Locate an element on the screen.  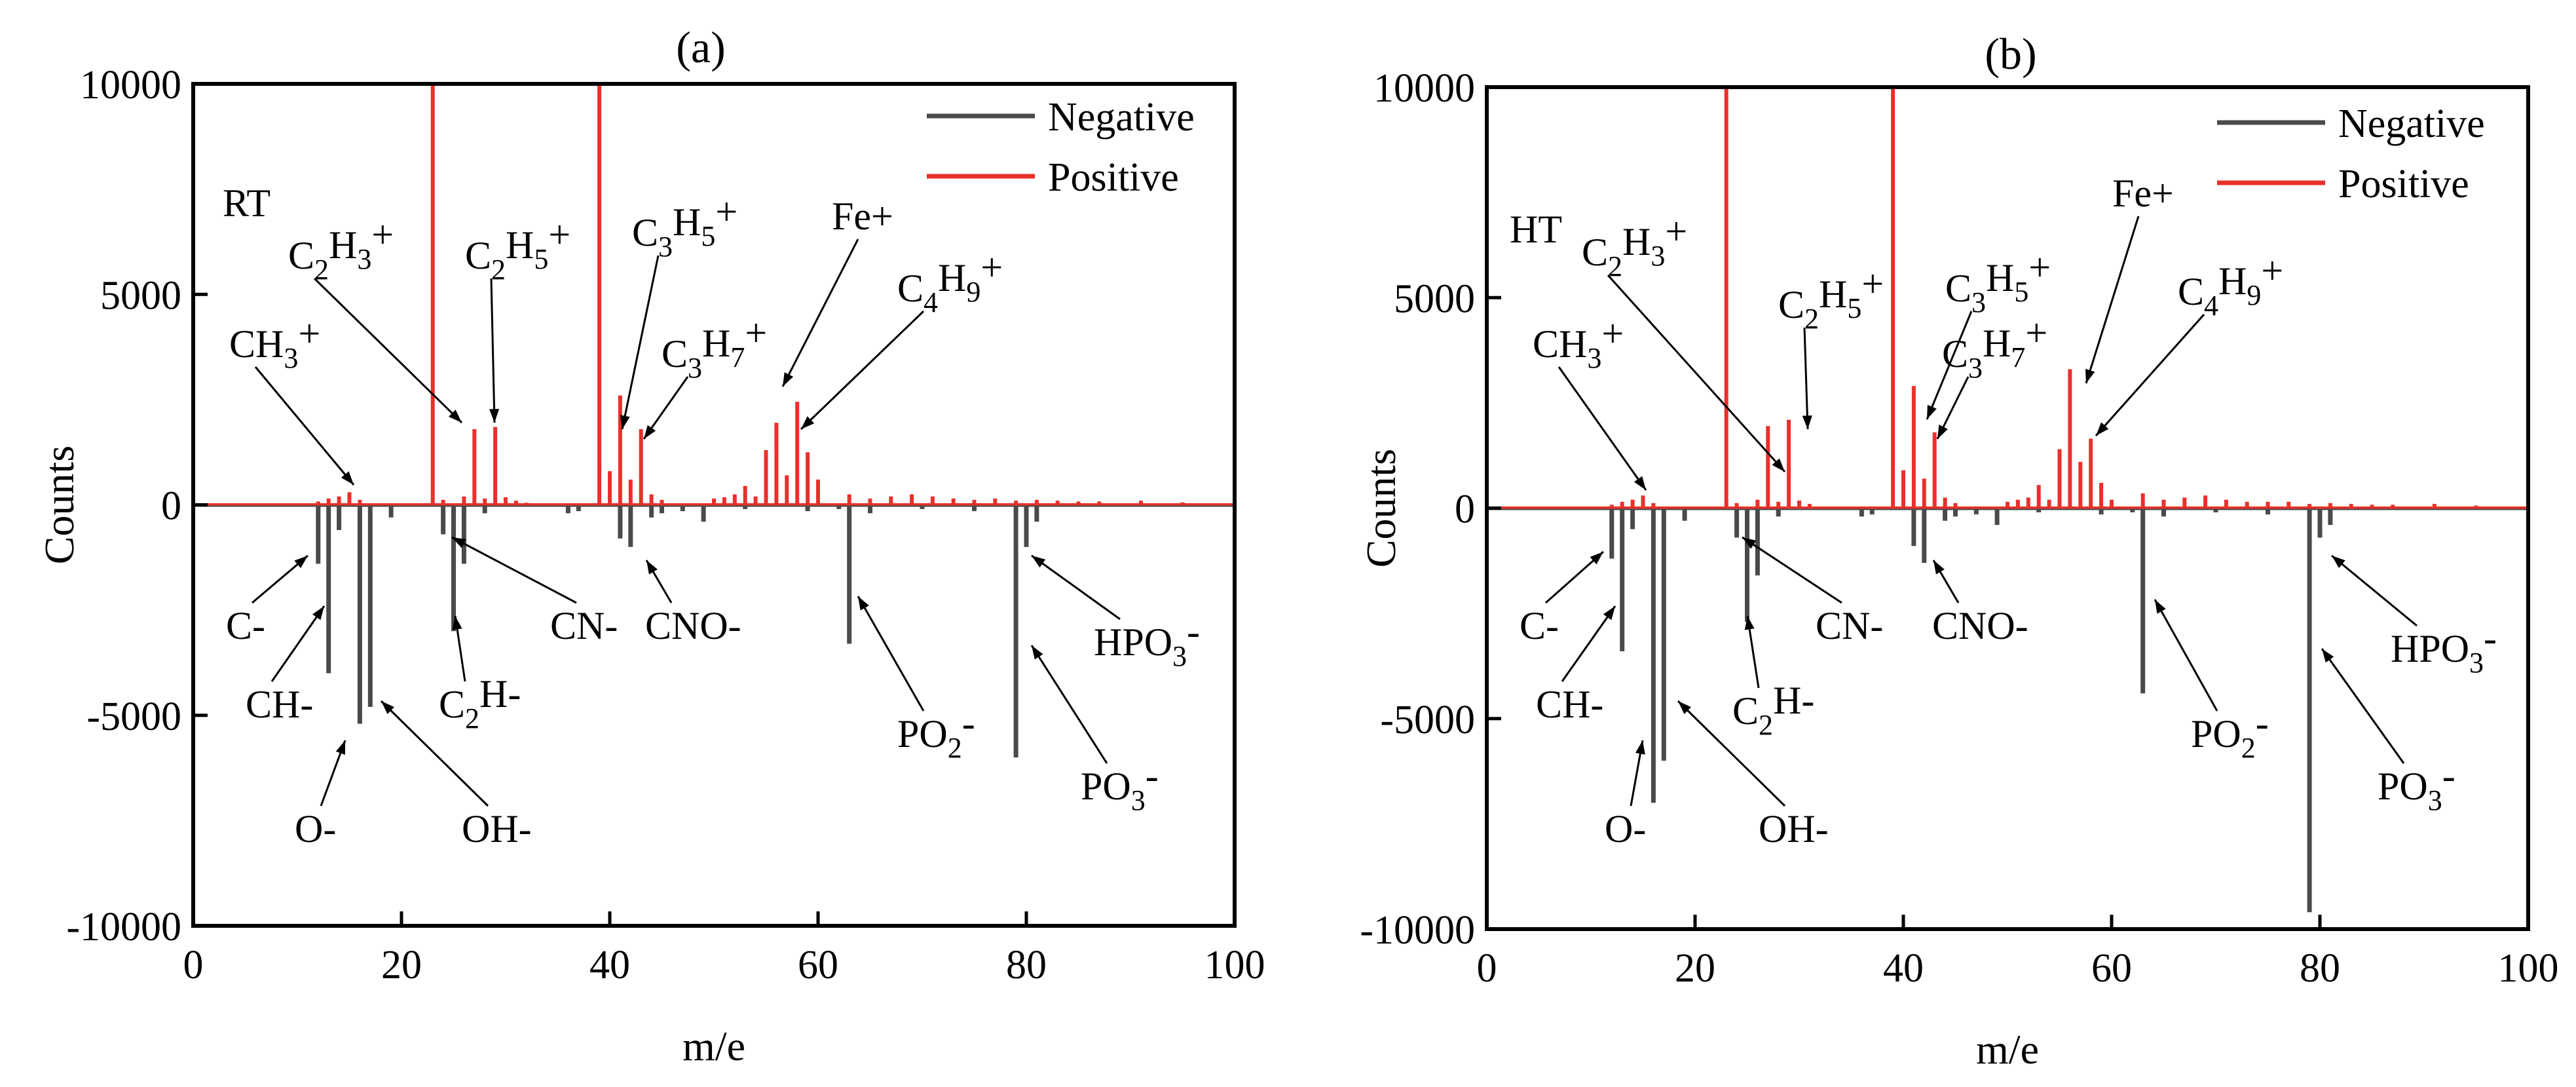
annotation-base: C- is located at coordinates (245, 625).